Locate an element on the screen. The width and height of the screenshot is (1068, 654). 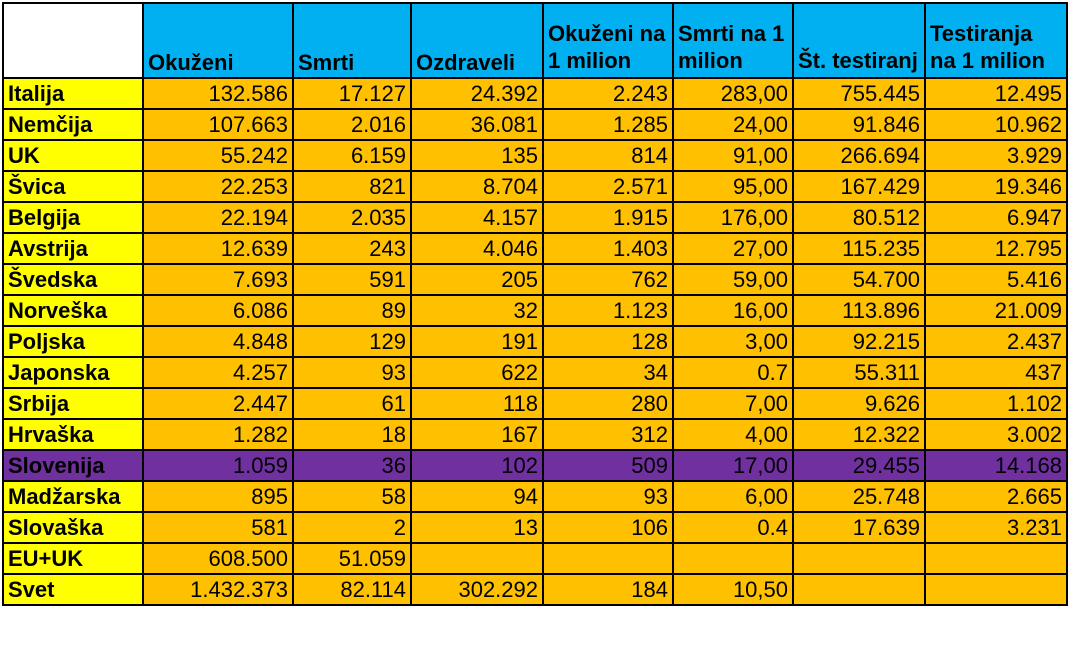
value-cell: 4.848 is located at coordinates (218, 341).